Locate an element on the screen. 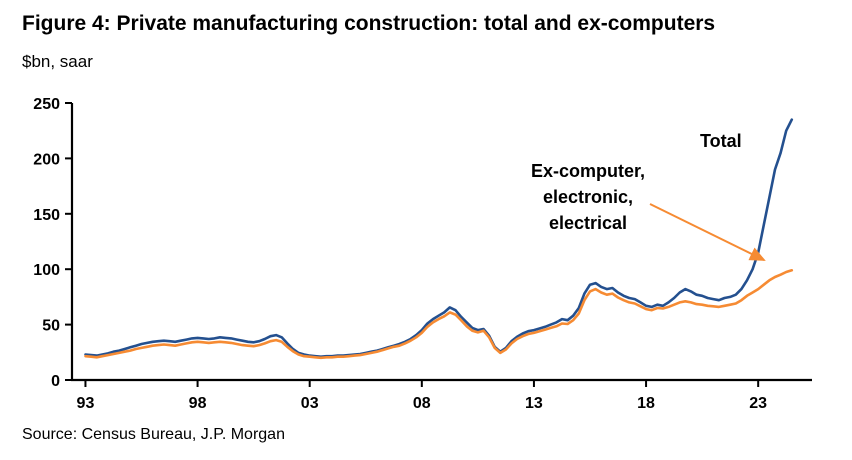 The image size is (852, 460). y-tick-label: 100 is located at coordinates (46, 270).